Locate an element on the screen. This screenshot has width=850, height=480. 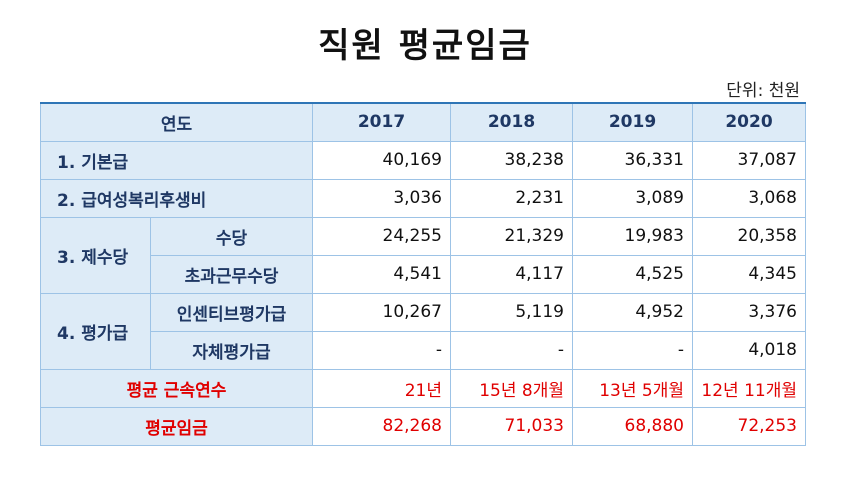
cell-value: 36,331 is located at coordinates (632, 160).